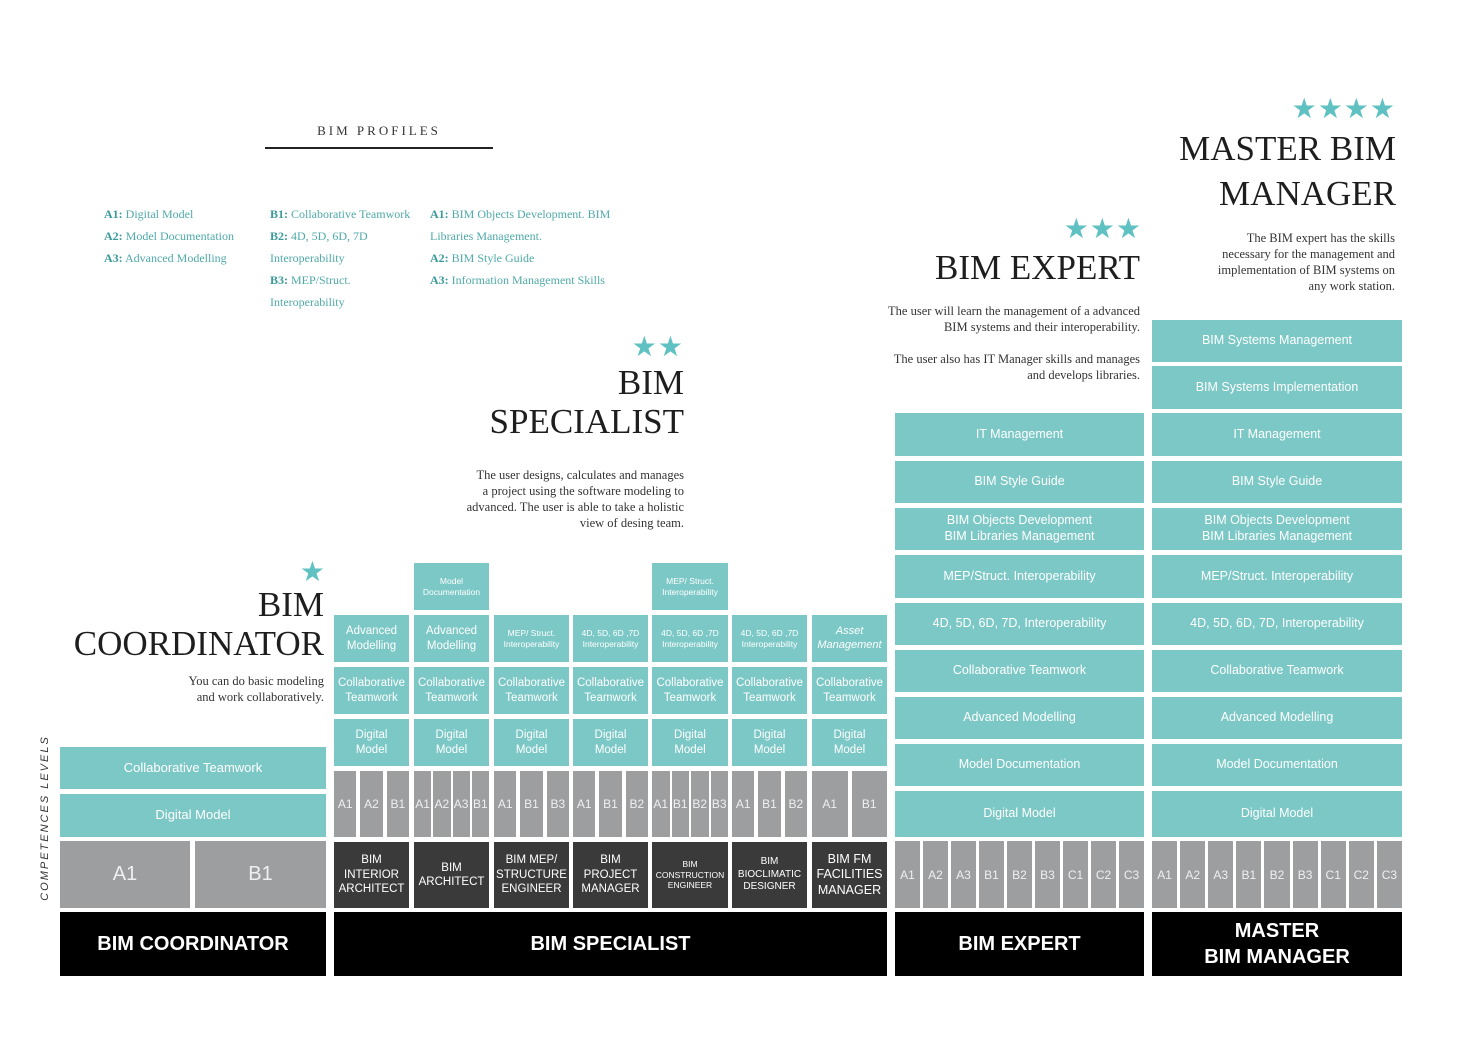 The image size is (1471, 1040). Describe the element at coordinates (260, 874) in the screenshot. I see `code-b1: B1` at that location.